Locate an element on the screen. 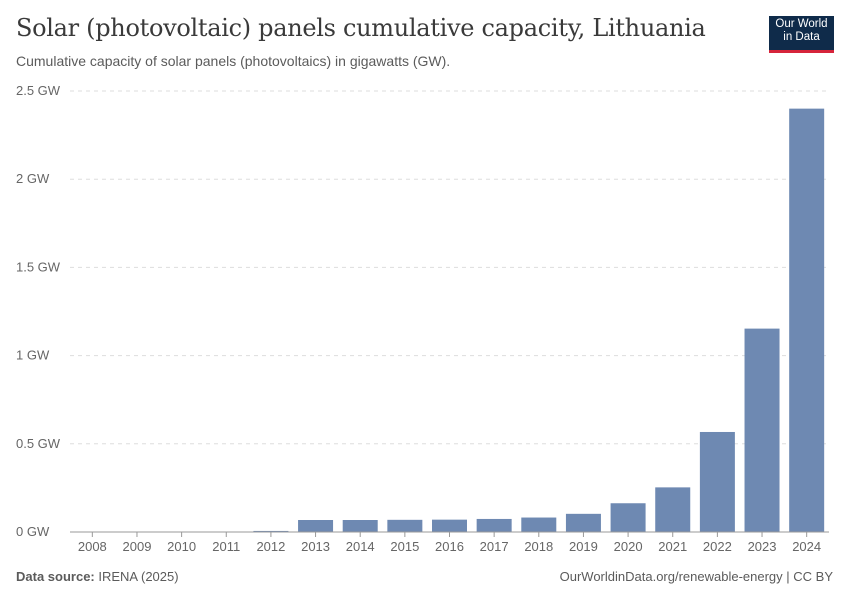 This screenshot has height=600, width=850. bar-2022 is located at coordinates (717, 481).